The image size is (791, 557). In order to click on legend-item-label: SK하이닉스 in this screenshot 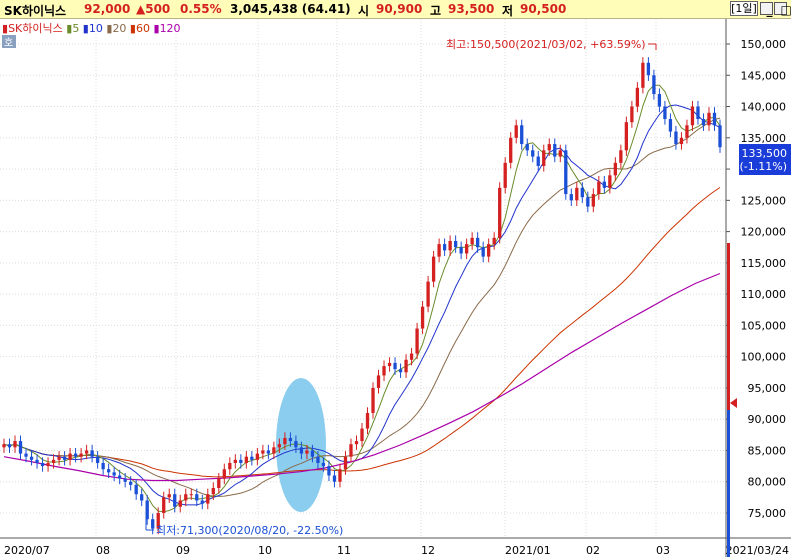, I will do `click(35, 28)`.